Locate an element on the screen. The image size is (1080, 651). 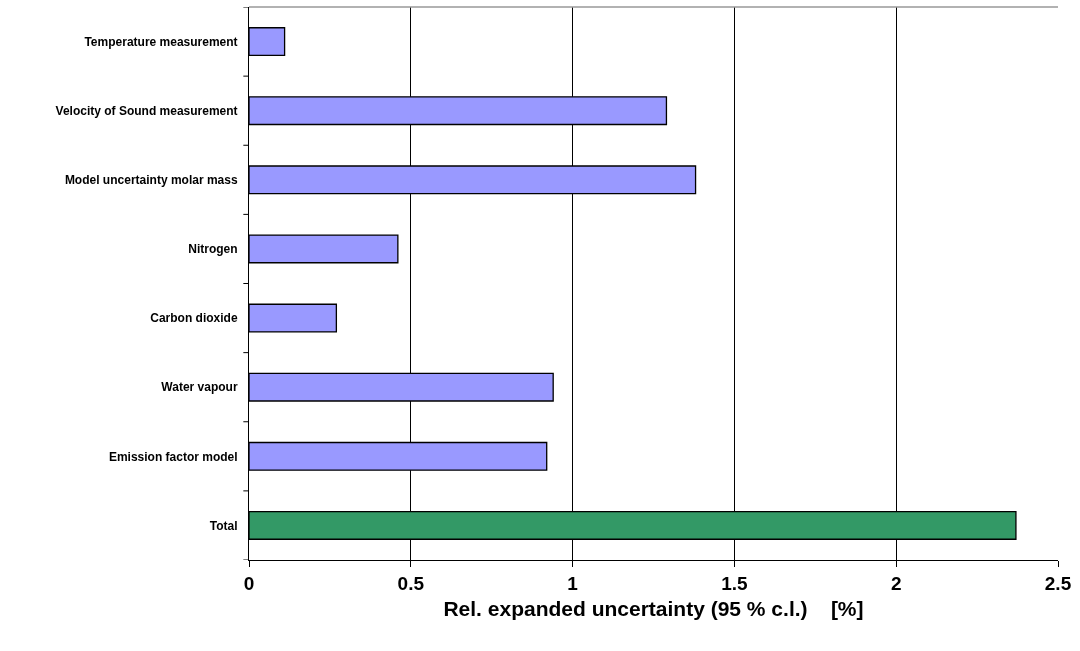
y-tick-label: Water vapour is located at coordinates (199, 387).